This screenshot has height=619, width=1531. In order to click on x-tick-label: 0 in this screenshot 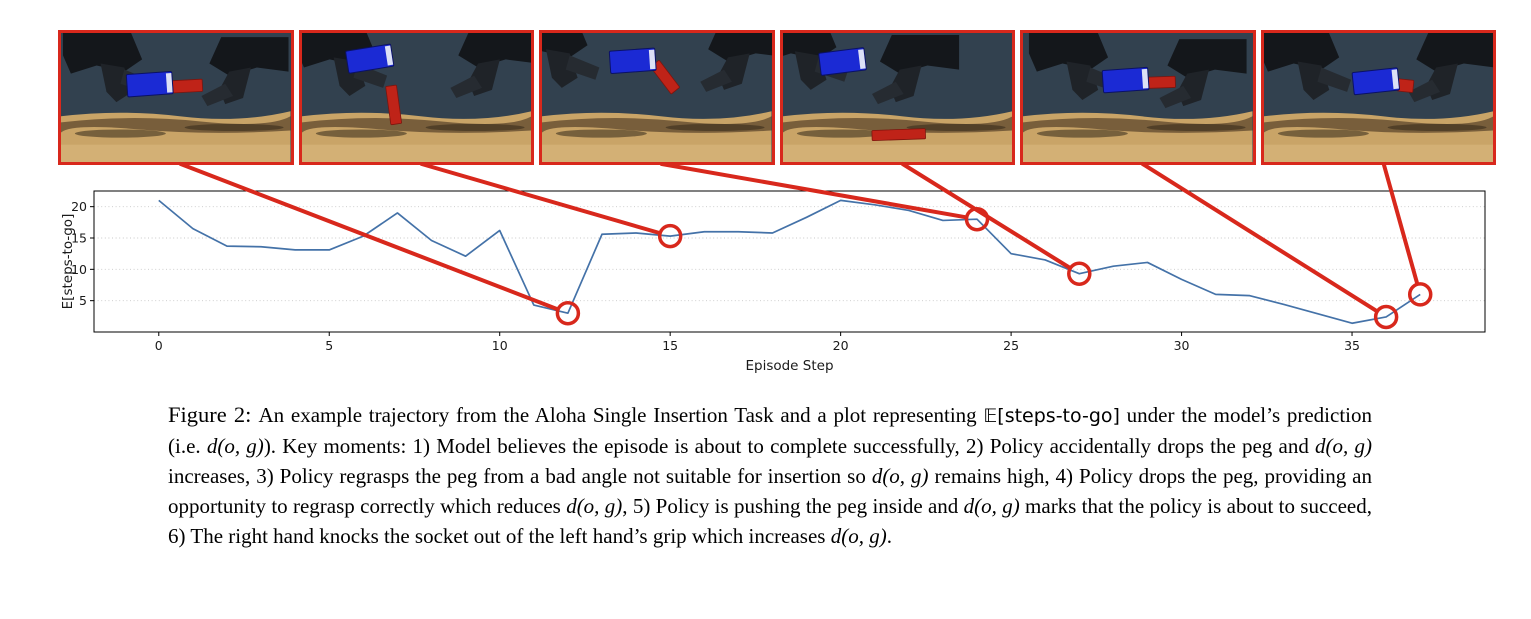, I will do `click(159, 345)`.